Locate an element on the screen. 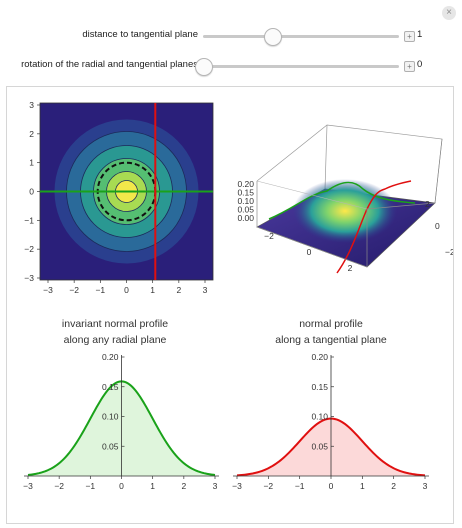  contour-y-tick-label: 2 is located at coordinates (31, 134).